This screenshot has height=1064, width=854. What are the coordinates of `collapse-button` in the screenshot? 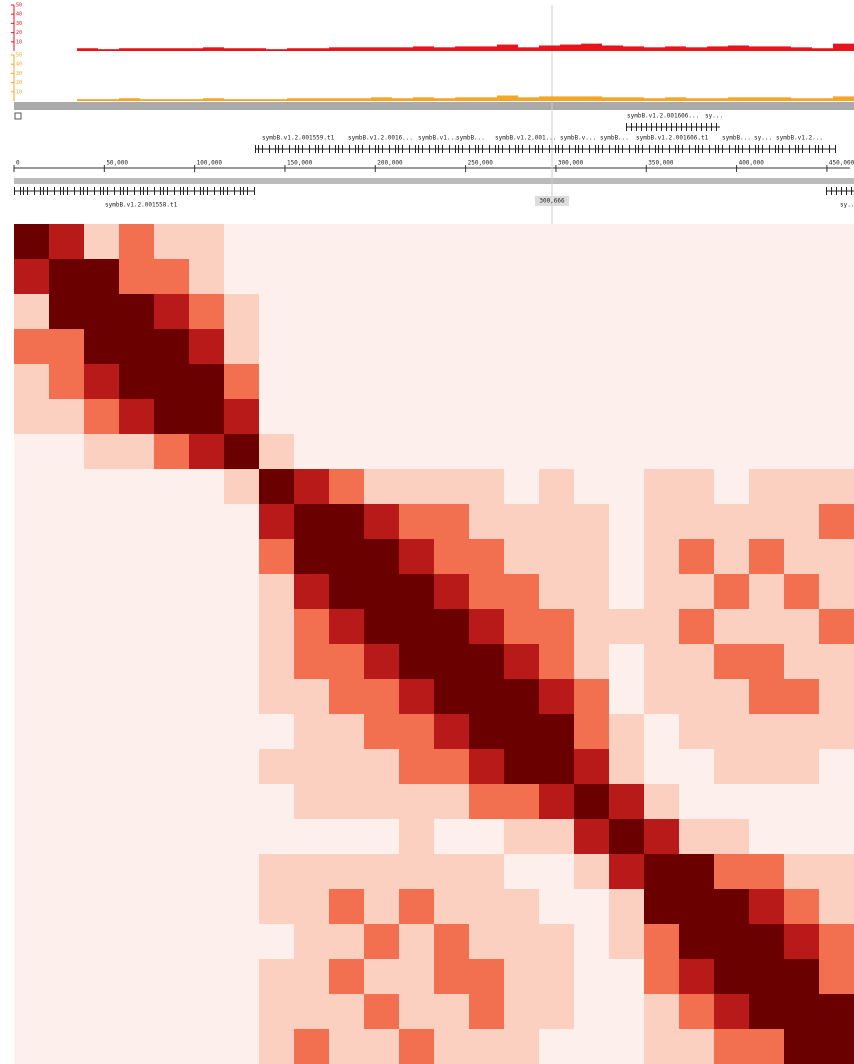 It's located at (18, 116).